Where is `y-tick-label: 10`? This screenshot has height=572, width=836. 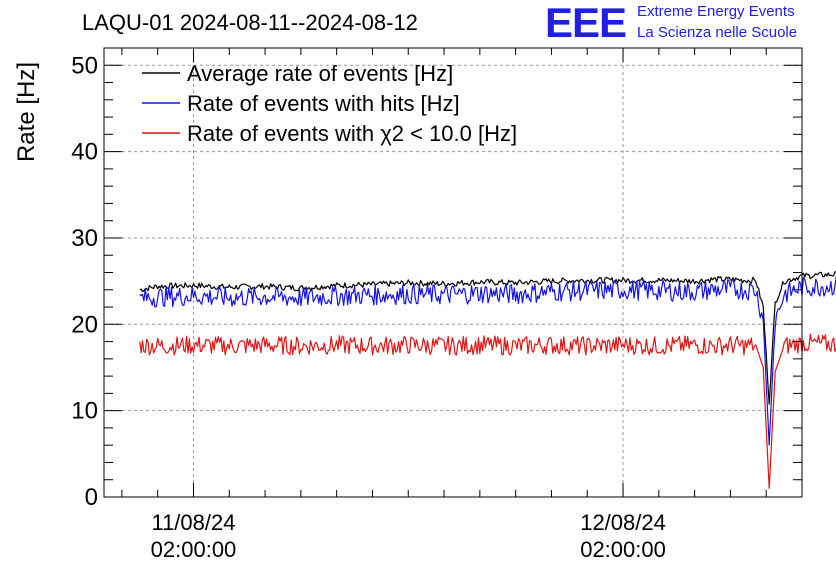
y-tick-label: 10 is located at coordinates (84, 411).